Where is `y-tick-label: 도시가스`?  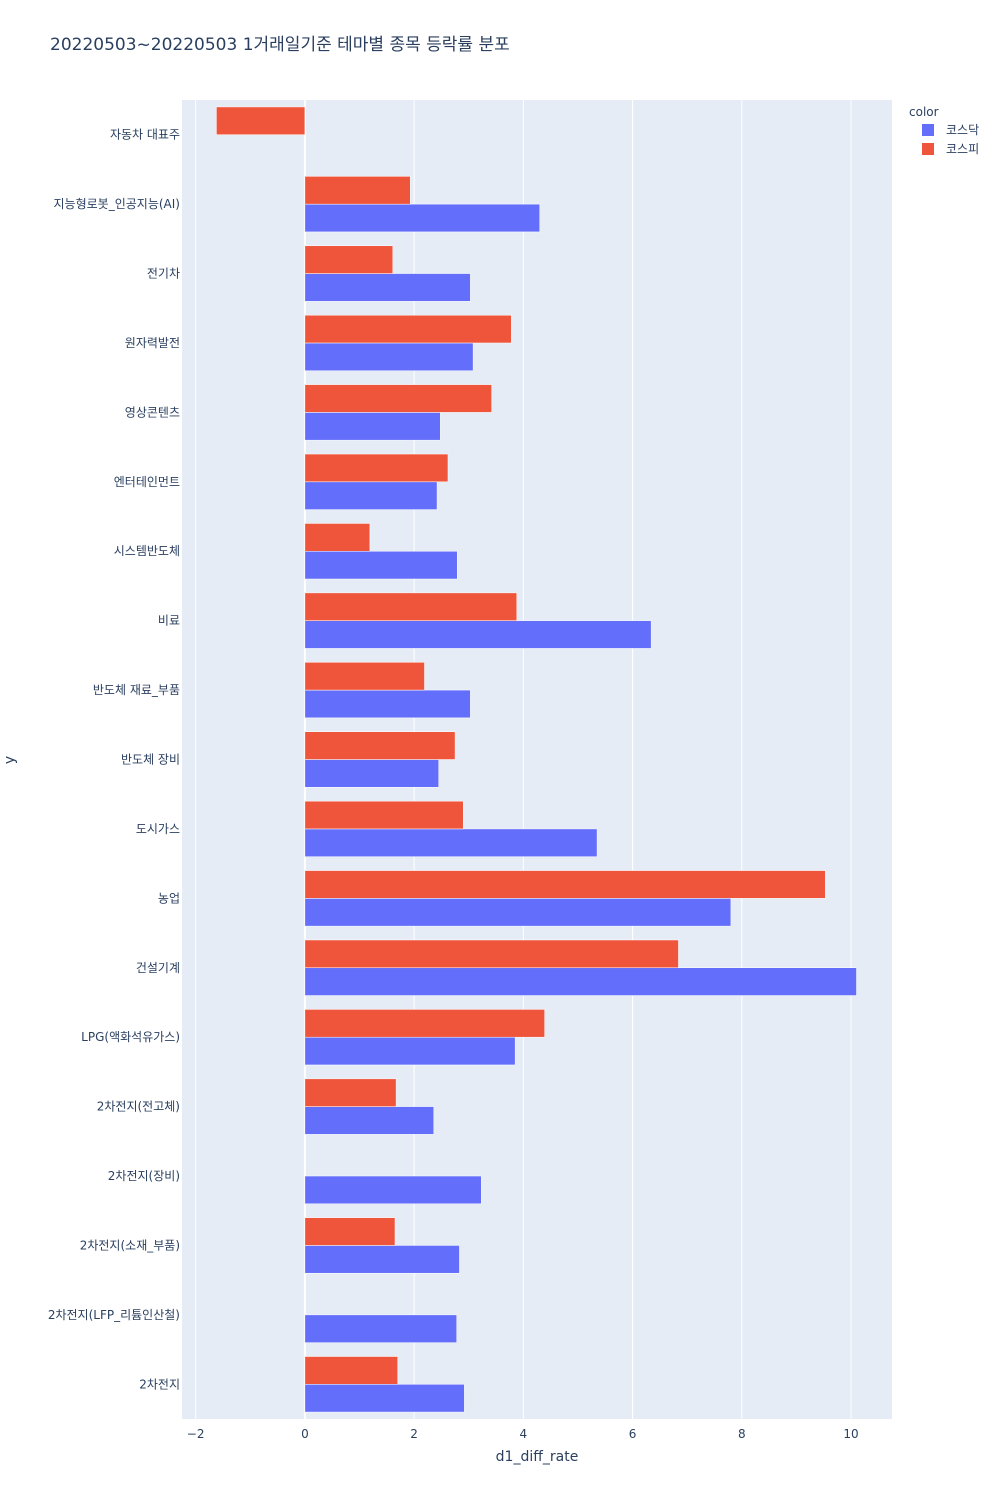
y-tick-label: 도시가스 is located at coordinates (158, 829).